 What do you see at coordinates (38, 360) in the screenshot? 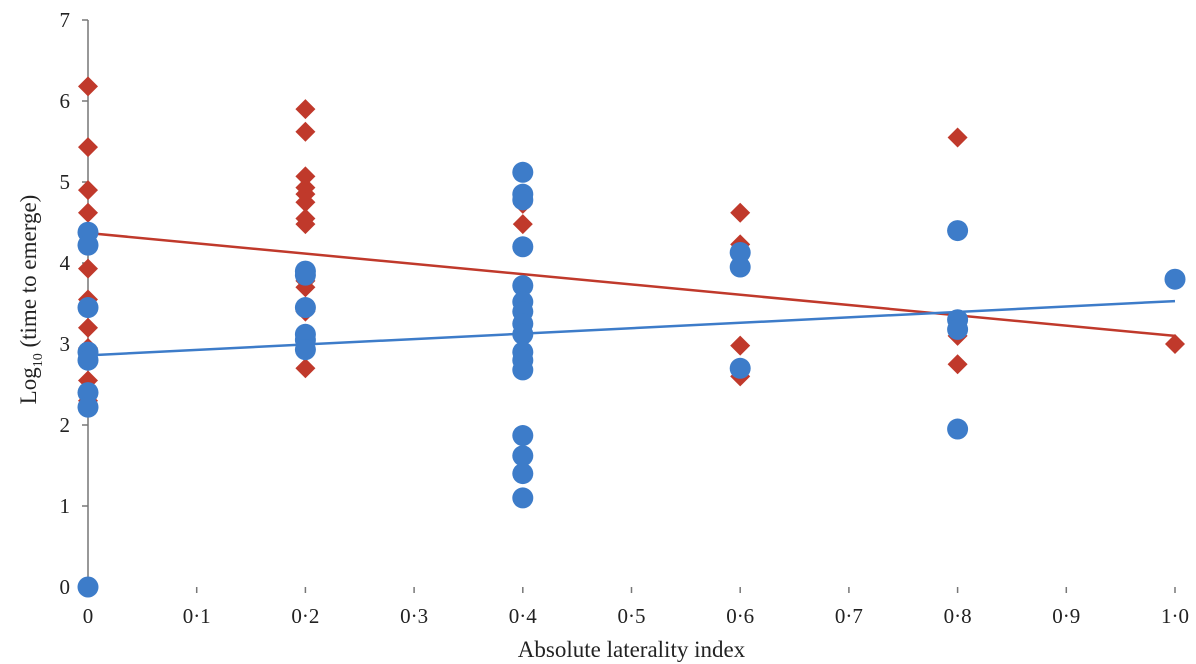
I see `y-axis-title-subscript: 10` at bounding box center [38, 360].